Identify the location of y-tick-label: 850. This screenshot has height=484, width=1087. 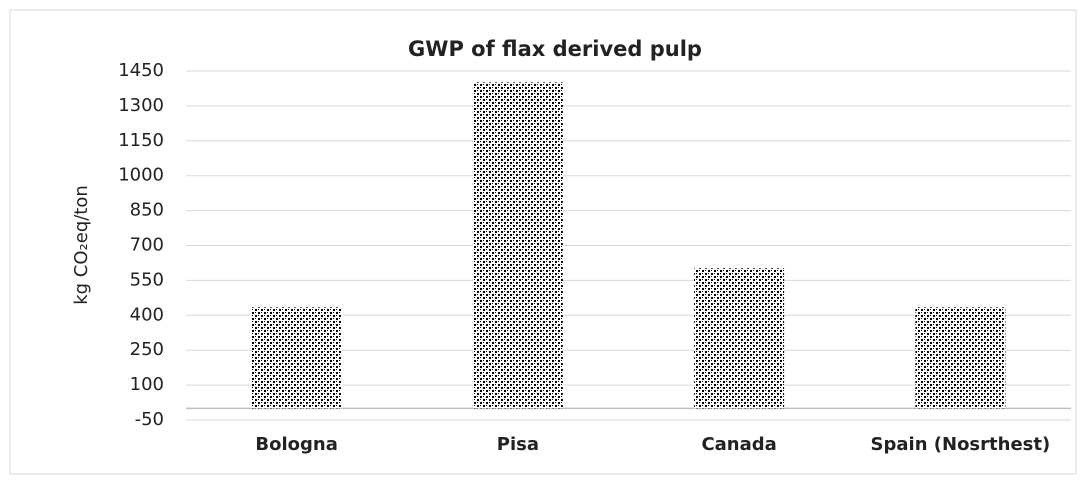
(147, 210).